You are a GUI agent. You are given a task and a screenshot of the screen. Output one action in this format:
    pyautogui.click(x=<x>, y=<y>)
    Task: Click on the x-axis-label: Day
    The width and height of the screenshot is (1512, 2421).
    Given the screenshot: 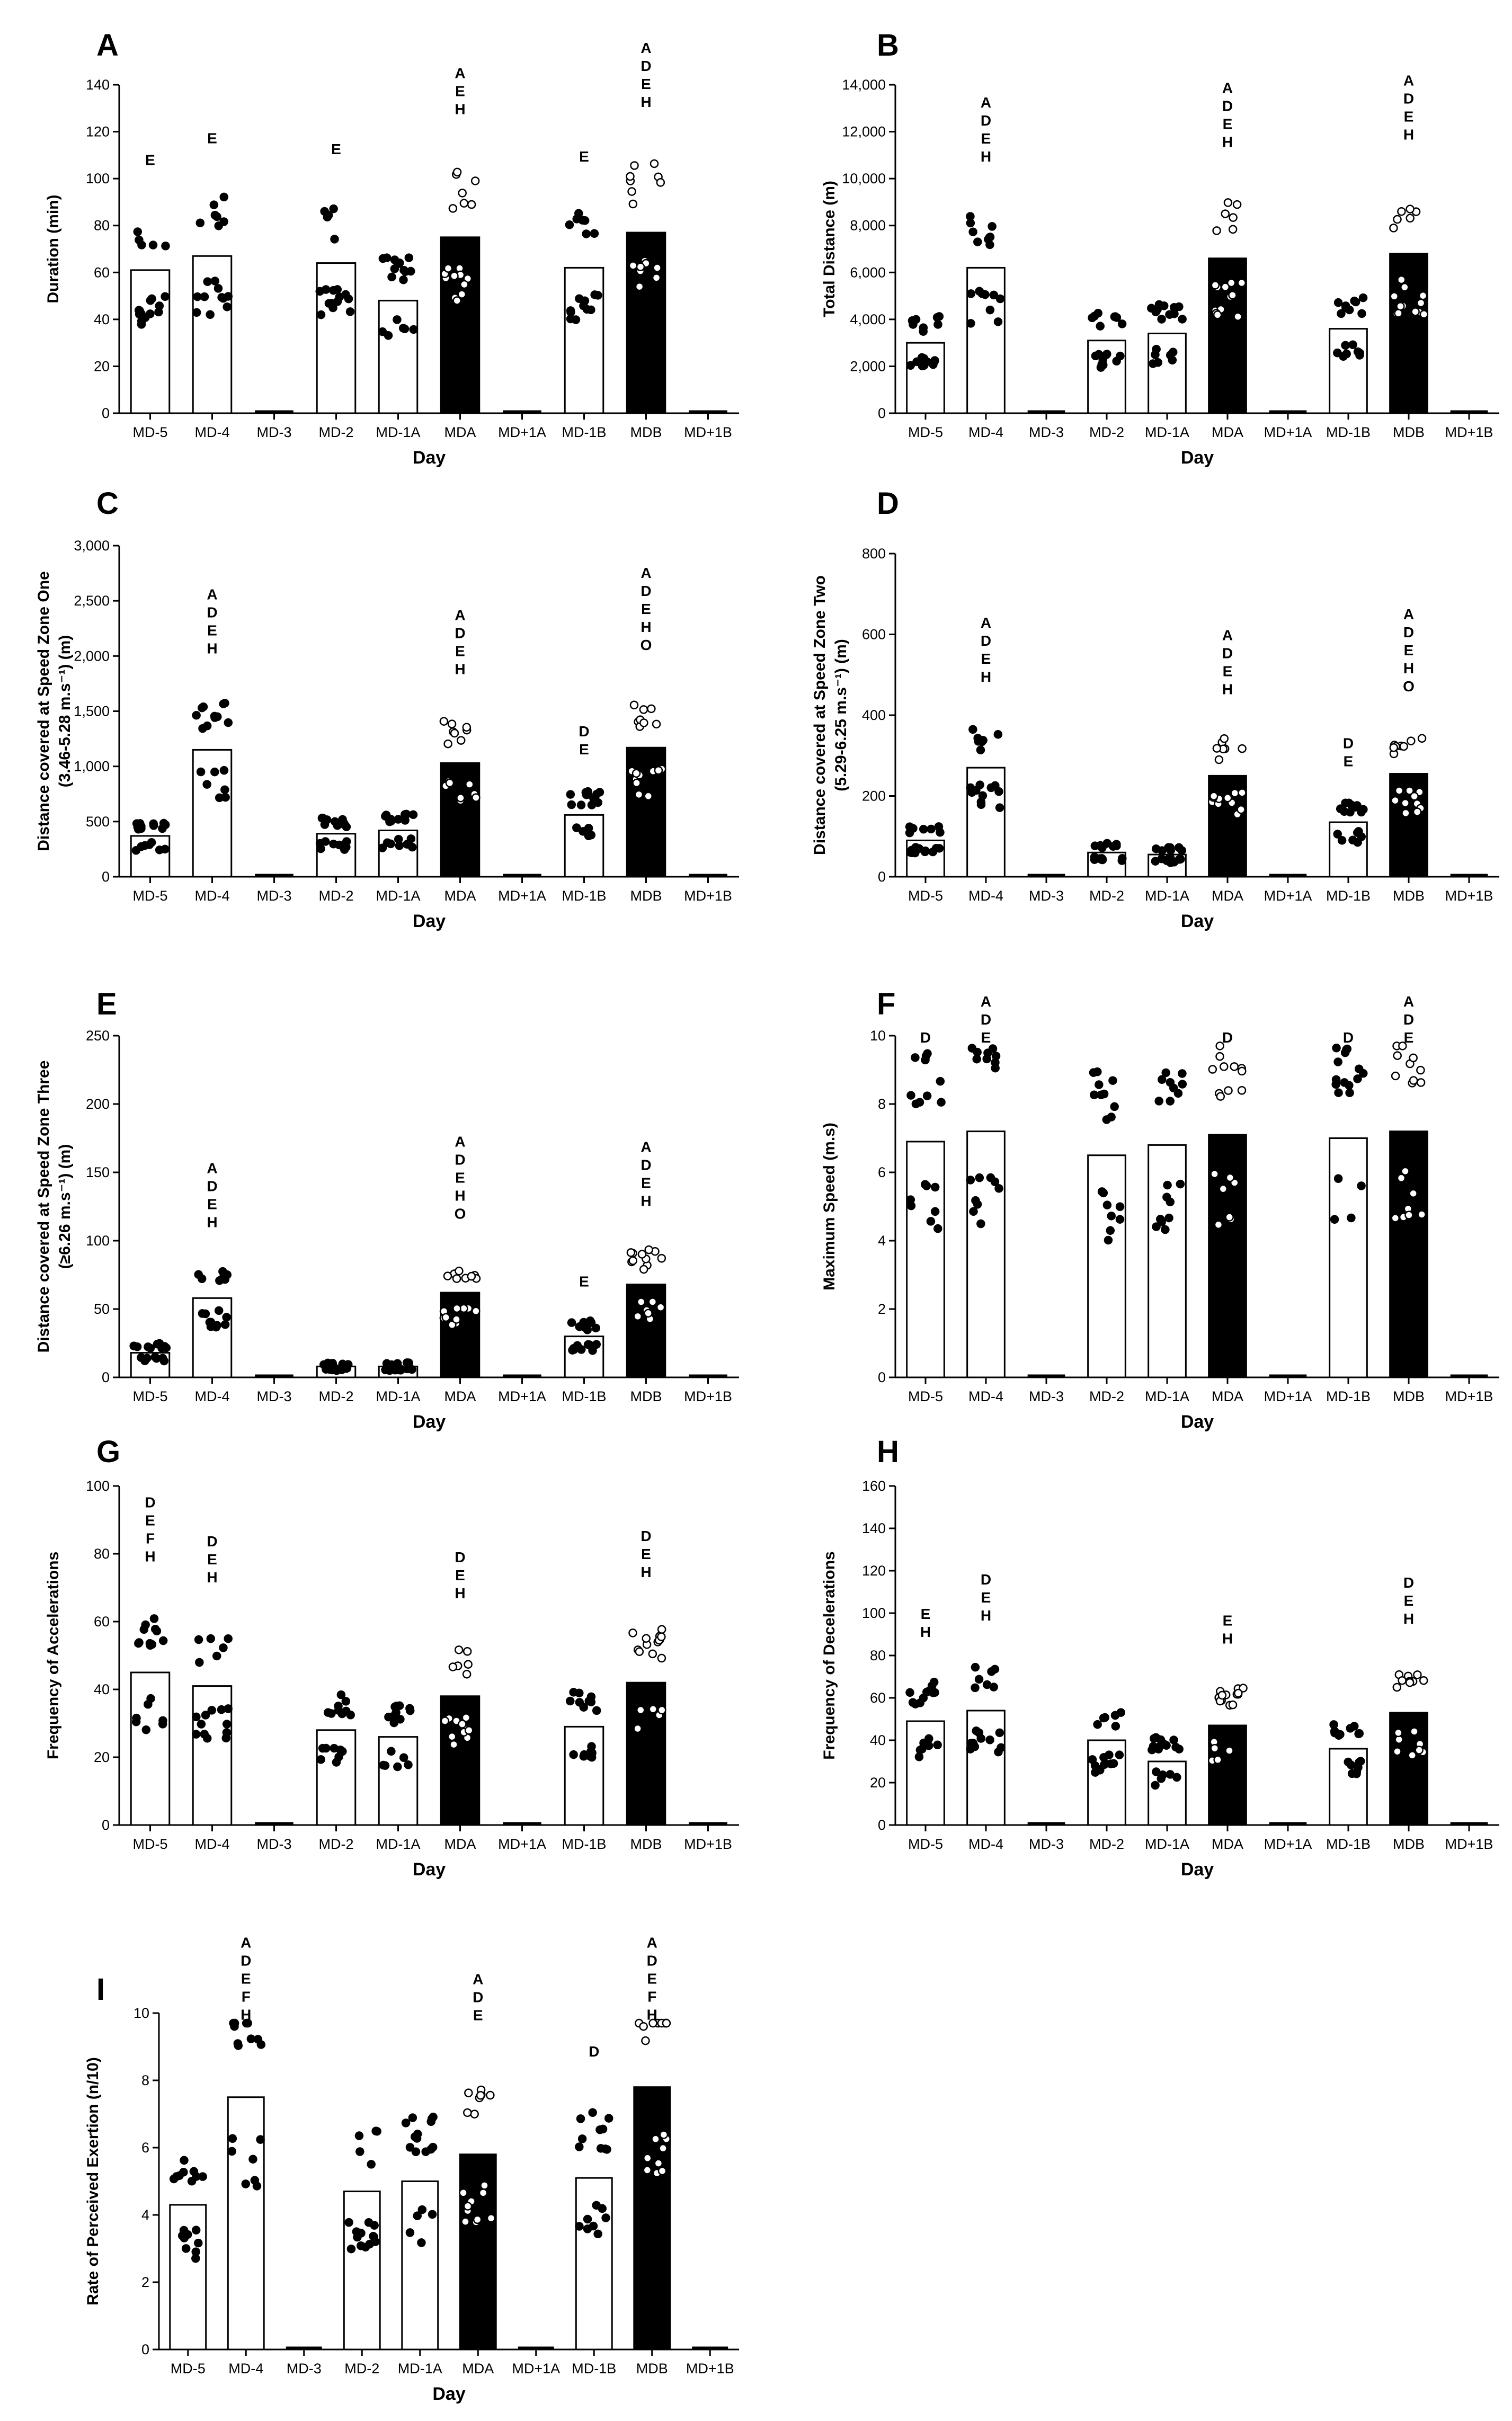 What is the action you would take?
    pyautogui.click(x=429, y=458)
    